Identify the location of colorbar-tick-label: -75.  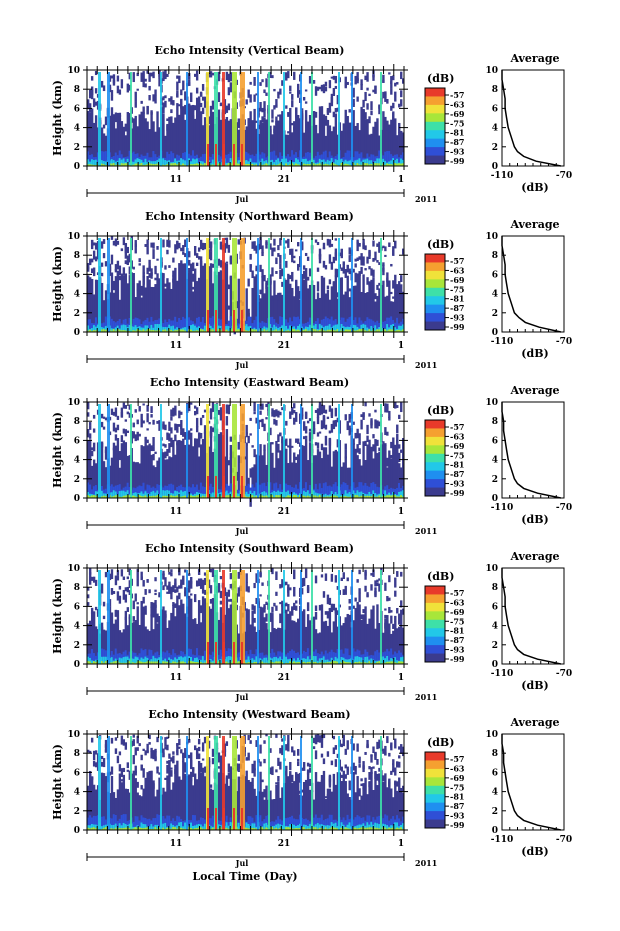
(457, 455).